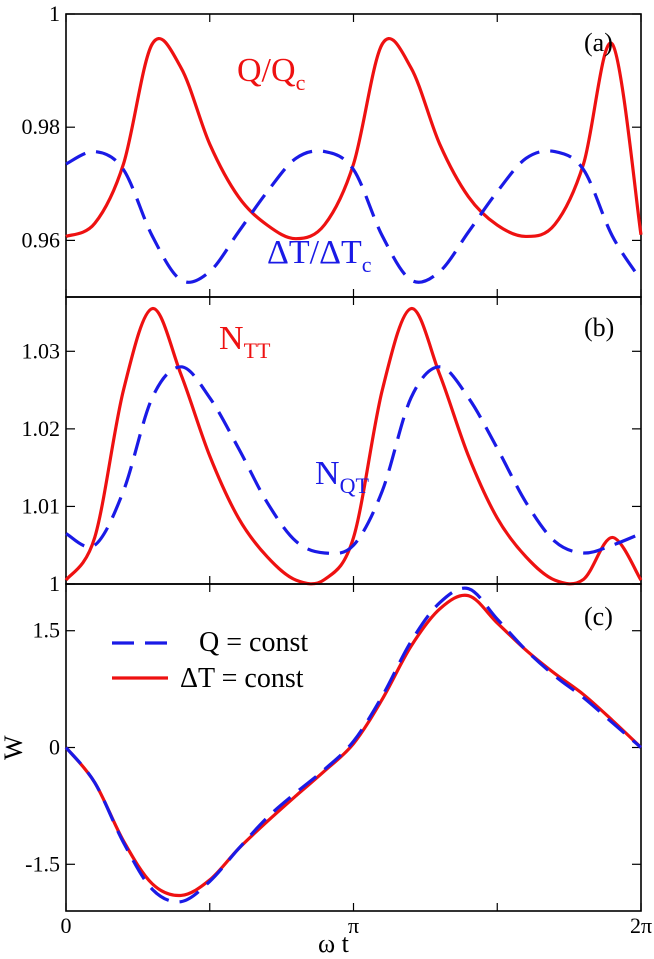 Image resolution: width=654 pixels, height=959 pixels. Describe the element at coordinates (41, 239) in the screenshot. I see `ytick-label-a-2: 0.96` at that location.